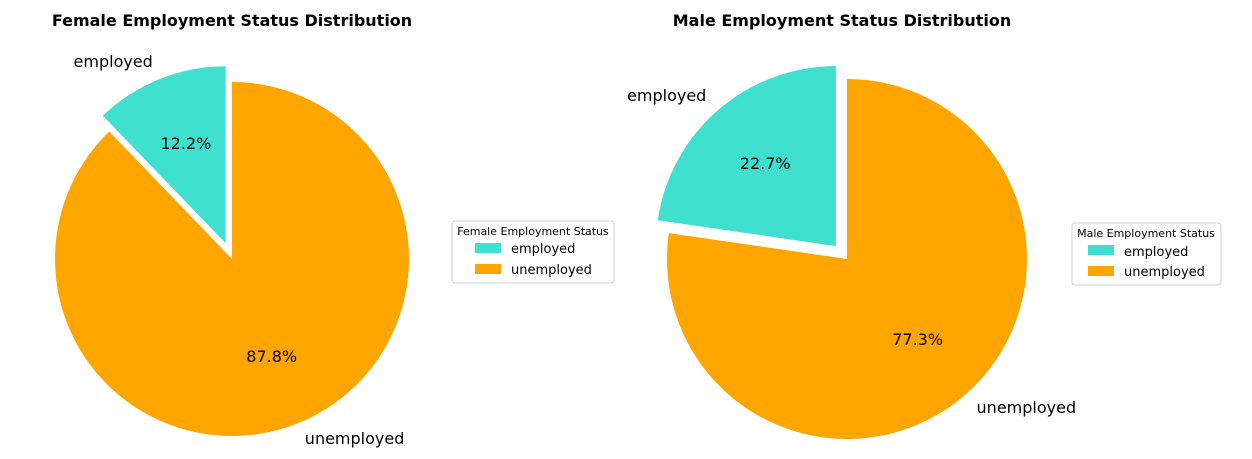 Image resolution: width=1252 pixels, height=459 pixels. What do you see at coordinates (543, 249) in the screenshot?
I see `female-legend-label-employed: employed` at bounding box center [543, 249].